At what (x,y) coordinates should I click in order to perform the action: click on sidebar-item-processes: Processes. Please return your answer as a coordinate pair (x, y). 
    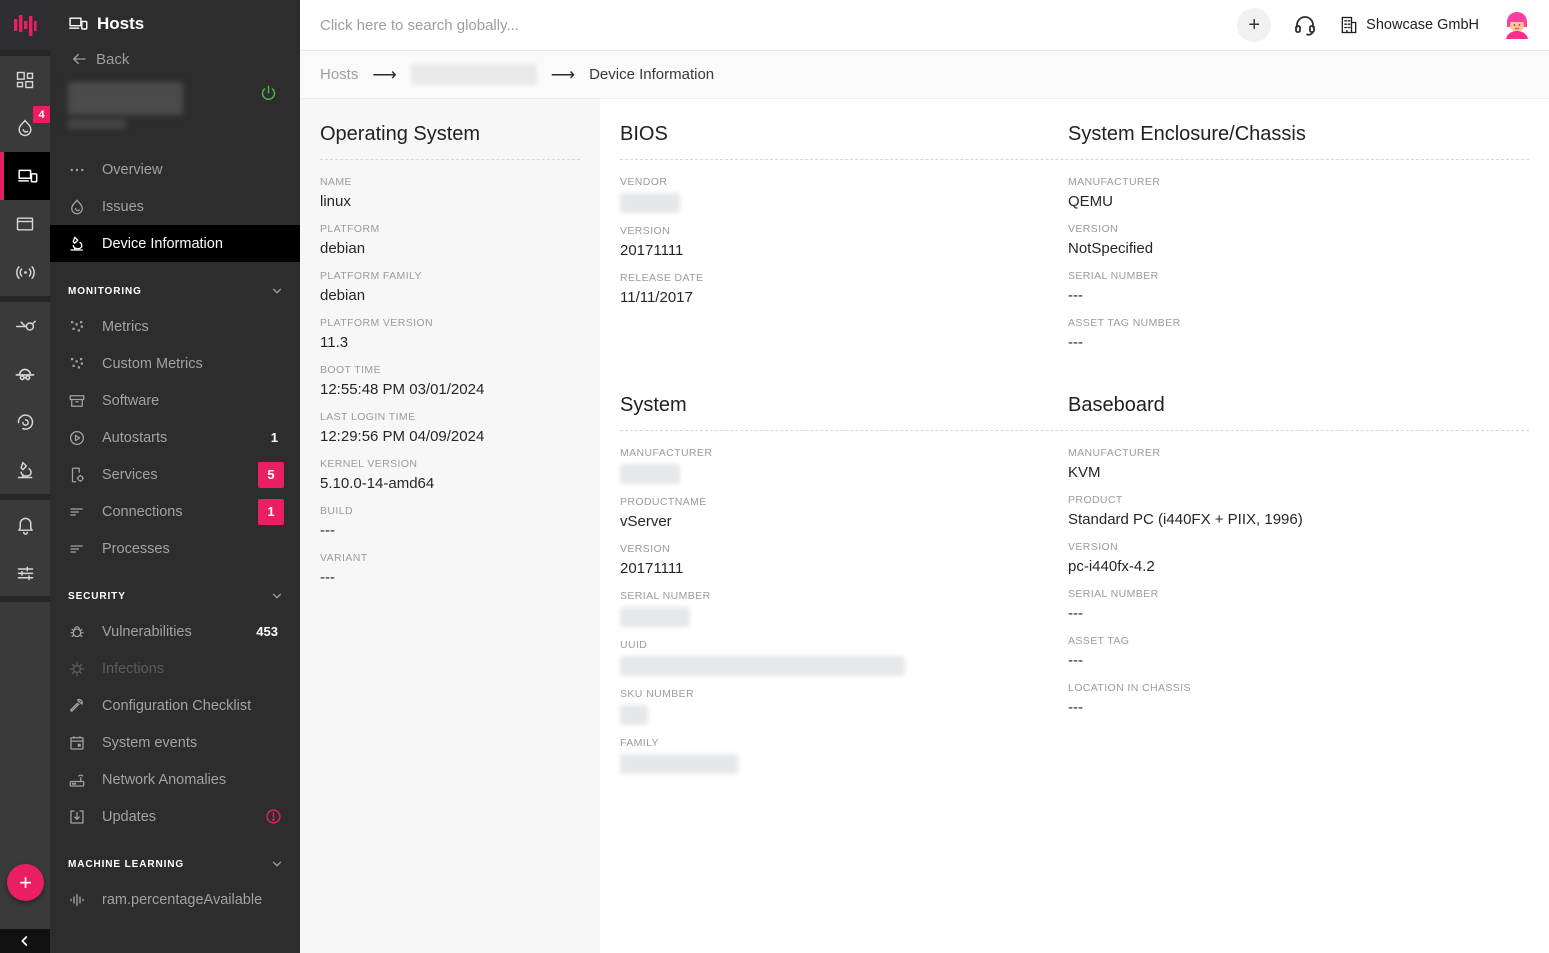
    Looking at the image, I should click on (175, 548).